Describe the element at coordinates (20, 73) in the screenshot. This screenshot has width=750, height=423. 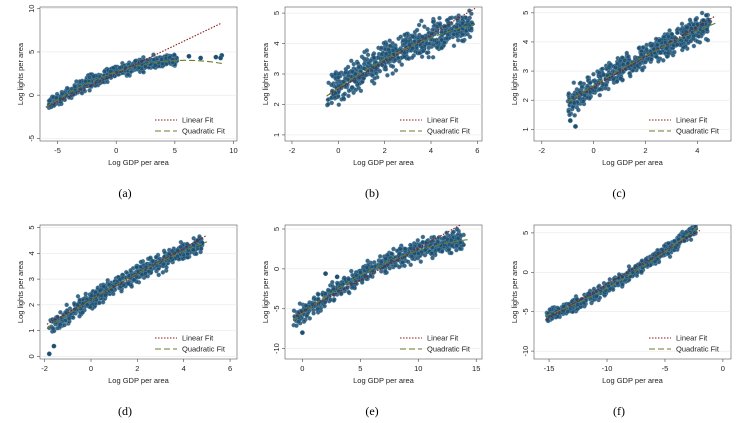
I see `y-axis-label: Log lights per area` at that location.